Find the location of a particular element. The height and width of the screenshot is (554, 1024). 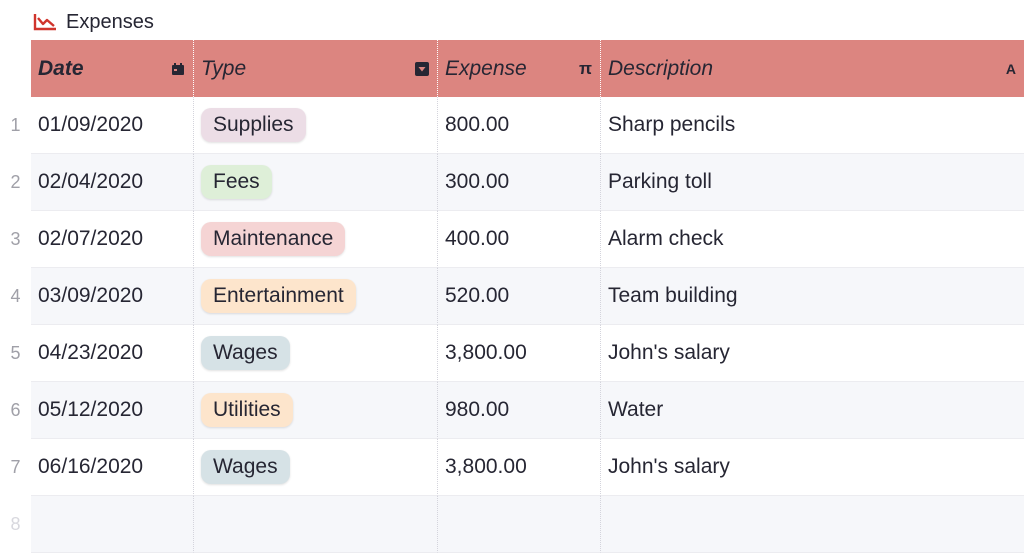

widget-title: Expenses is located at coordinates (93, 22).